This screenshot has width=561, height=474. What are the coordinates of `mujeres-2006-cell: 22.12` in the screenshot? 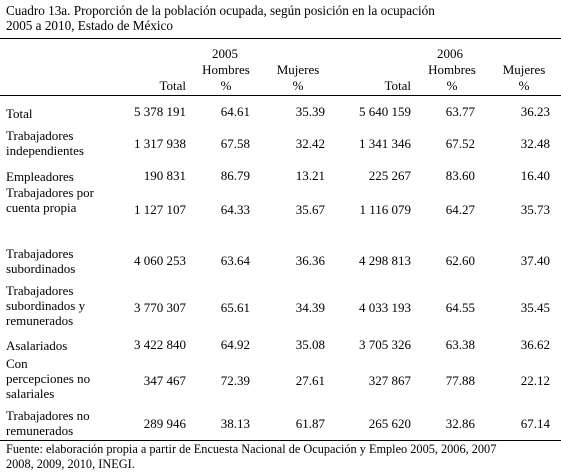 It's located at (535, 380).